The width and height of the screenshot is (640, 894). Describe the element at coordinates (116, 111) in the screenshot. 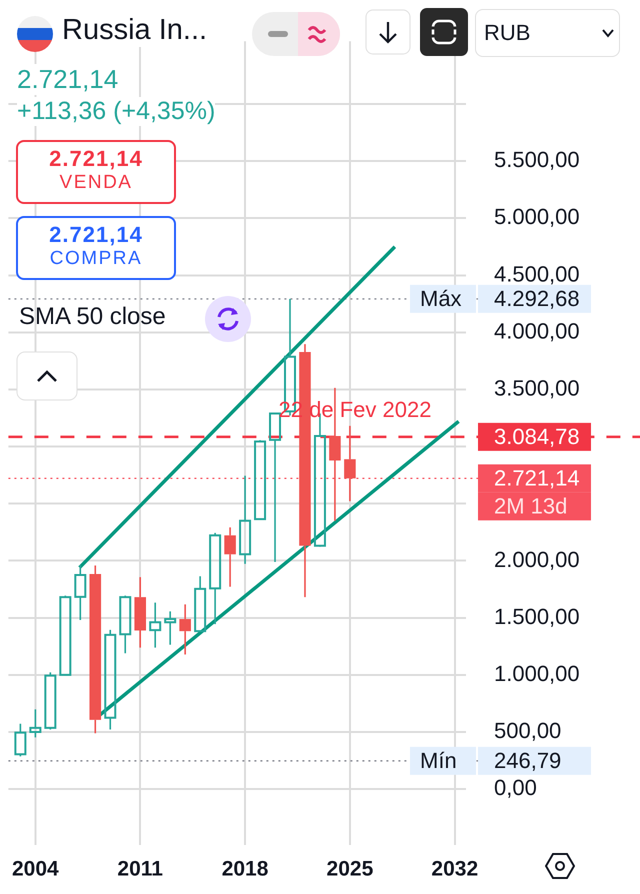

I see `annotation: +113,36 (+4,35%)` at that location.